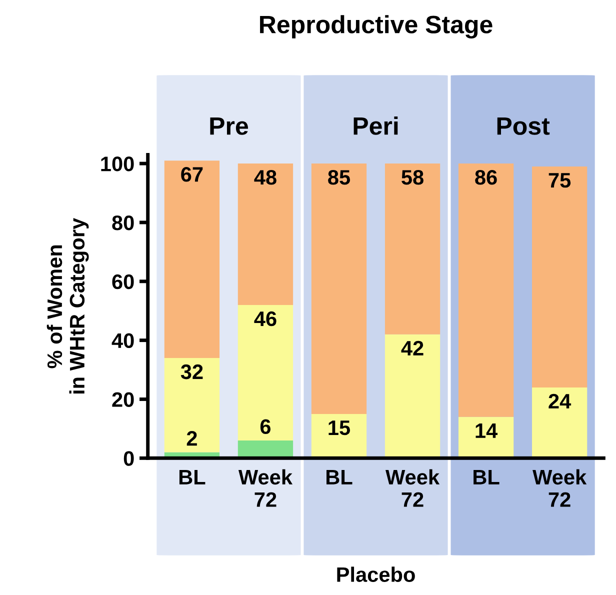  Describe the element at coordinates (412, 348) in the screenshot. I see `data-label: 42` at that location.